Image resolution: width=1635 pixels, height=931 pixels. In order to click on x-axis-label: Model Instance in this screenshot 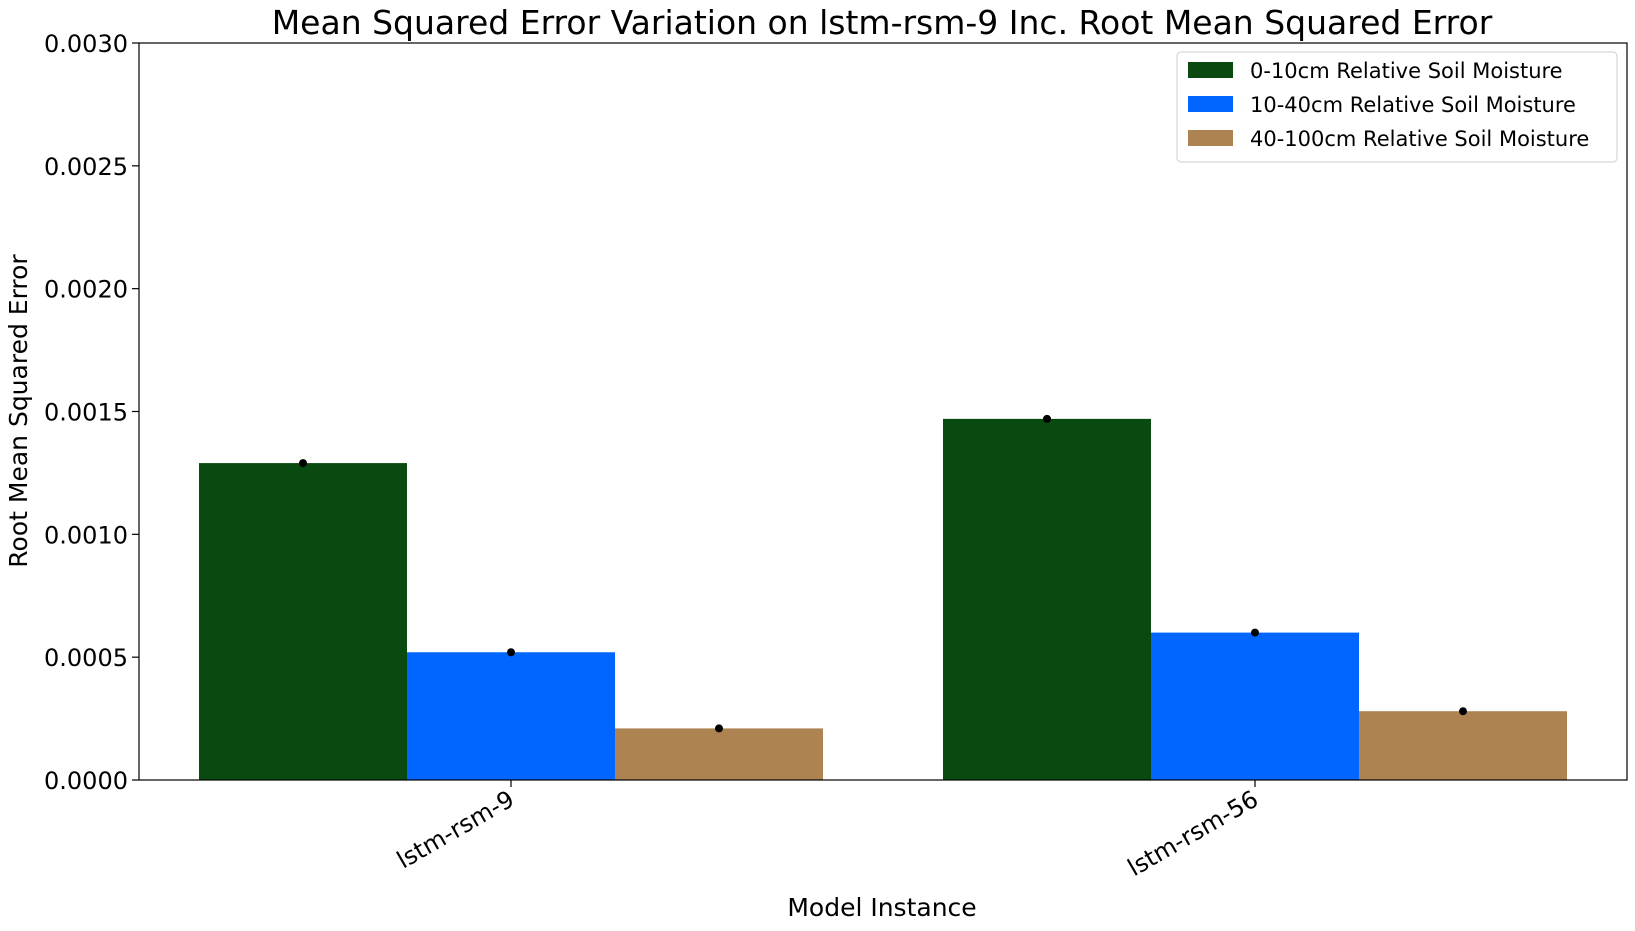, I will do `click(881, 907)`.